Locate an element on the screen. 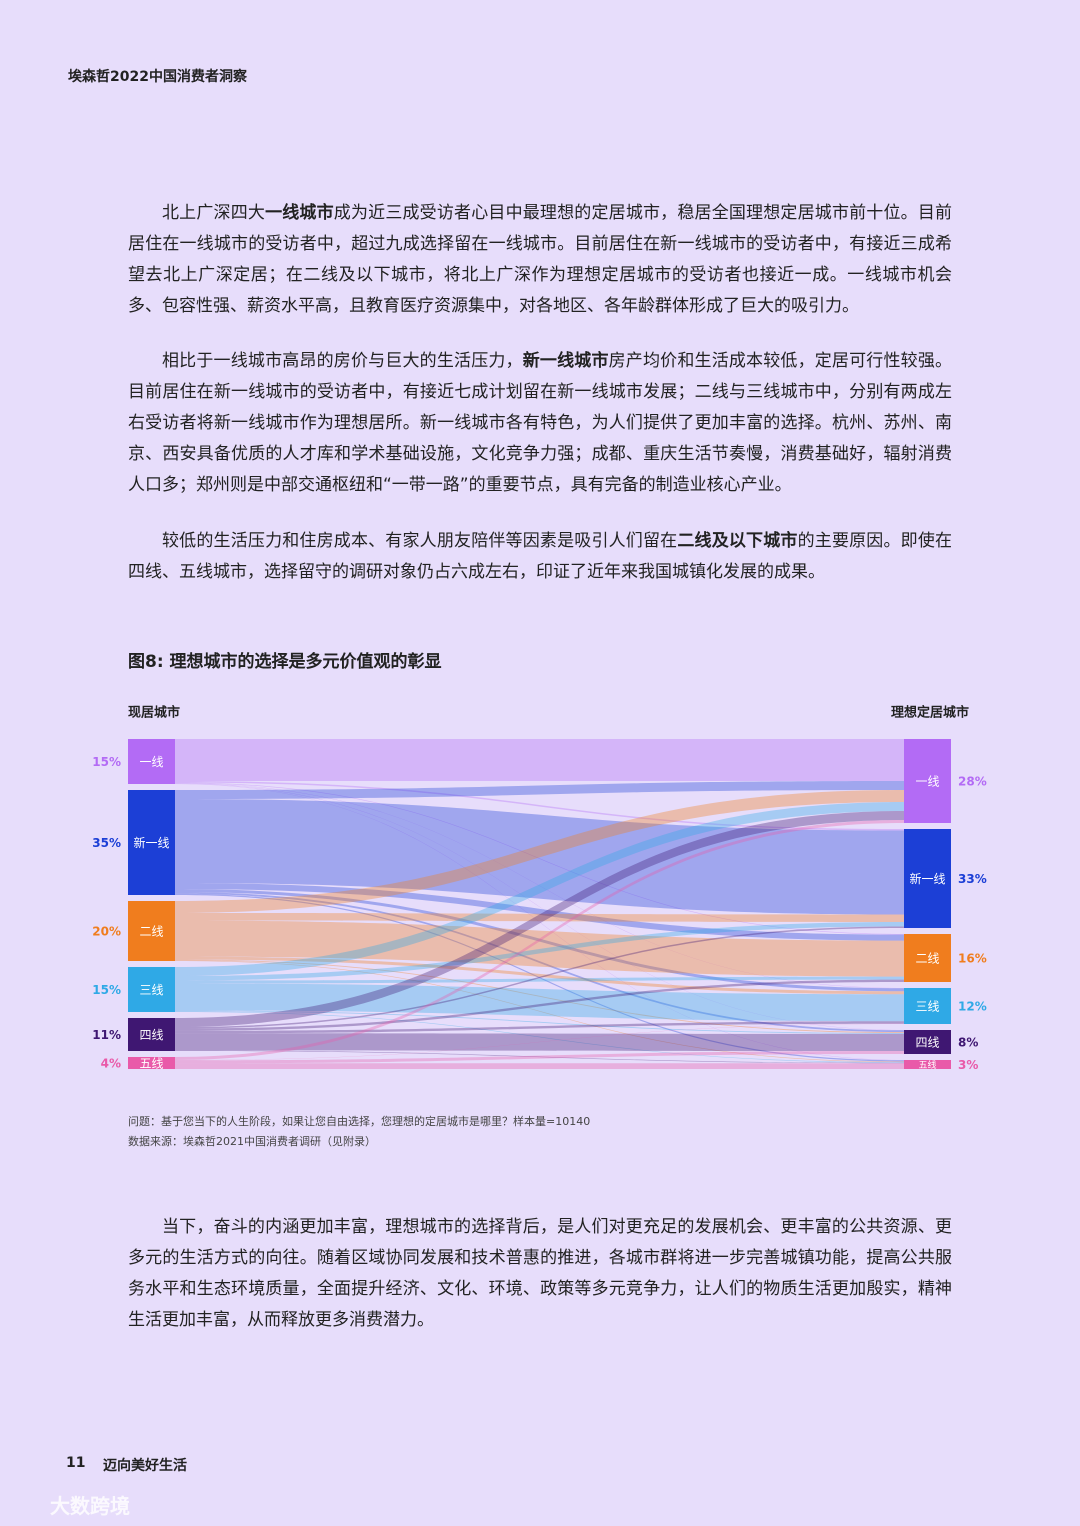  flows is located at coordinates (539, 904).